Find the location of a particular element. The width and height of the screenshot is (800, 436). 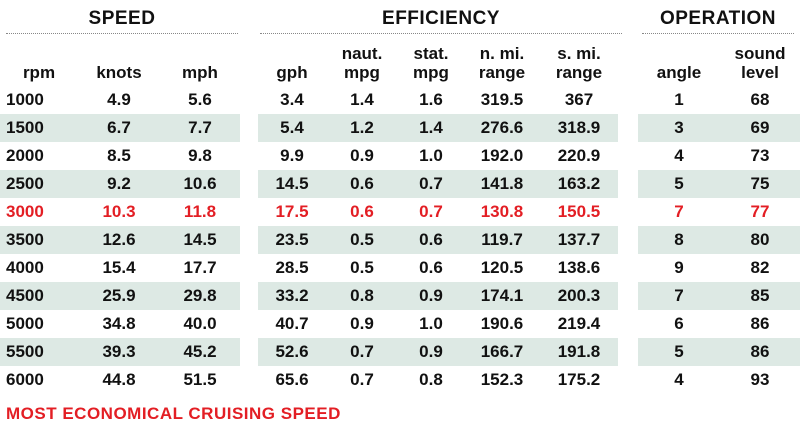

col-s-mi-range: s. mi. range is located at coordinates (579, 63).